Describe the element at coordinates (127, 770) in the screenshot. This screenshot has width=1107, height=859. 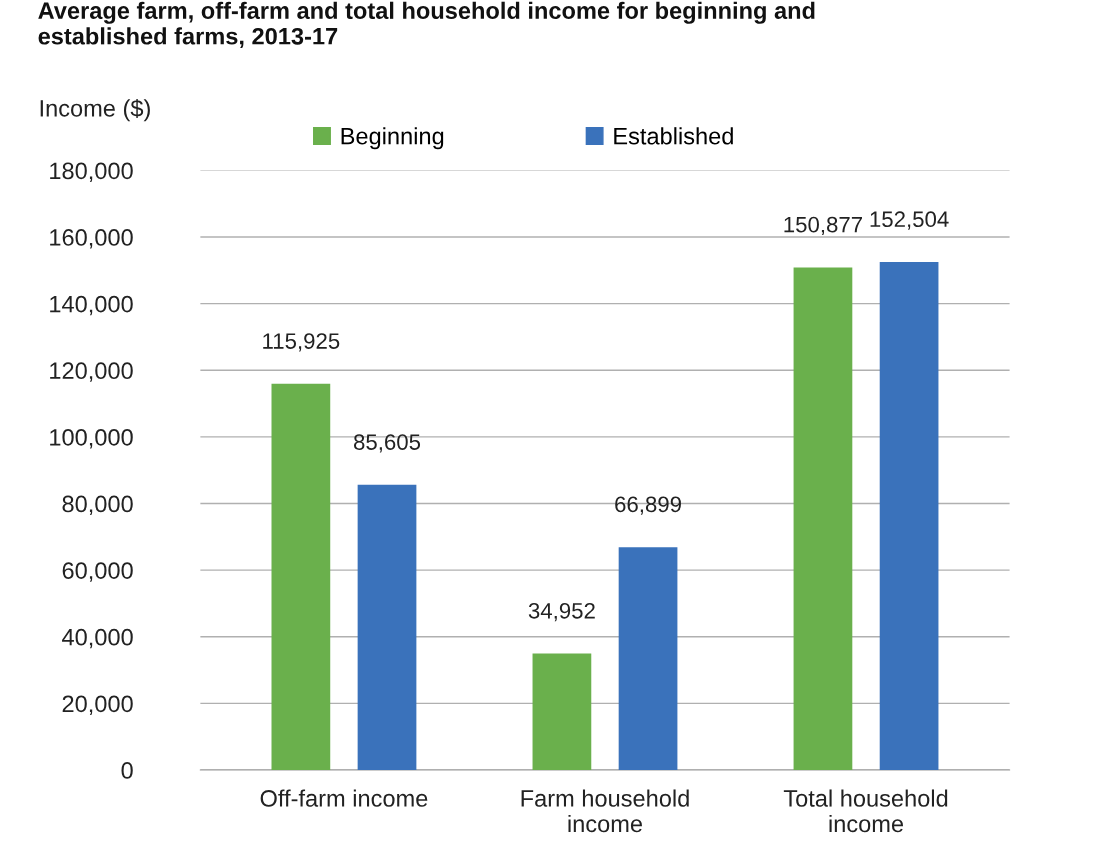
I see `y-tick-label: 0` at that location.